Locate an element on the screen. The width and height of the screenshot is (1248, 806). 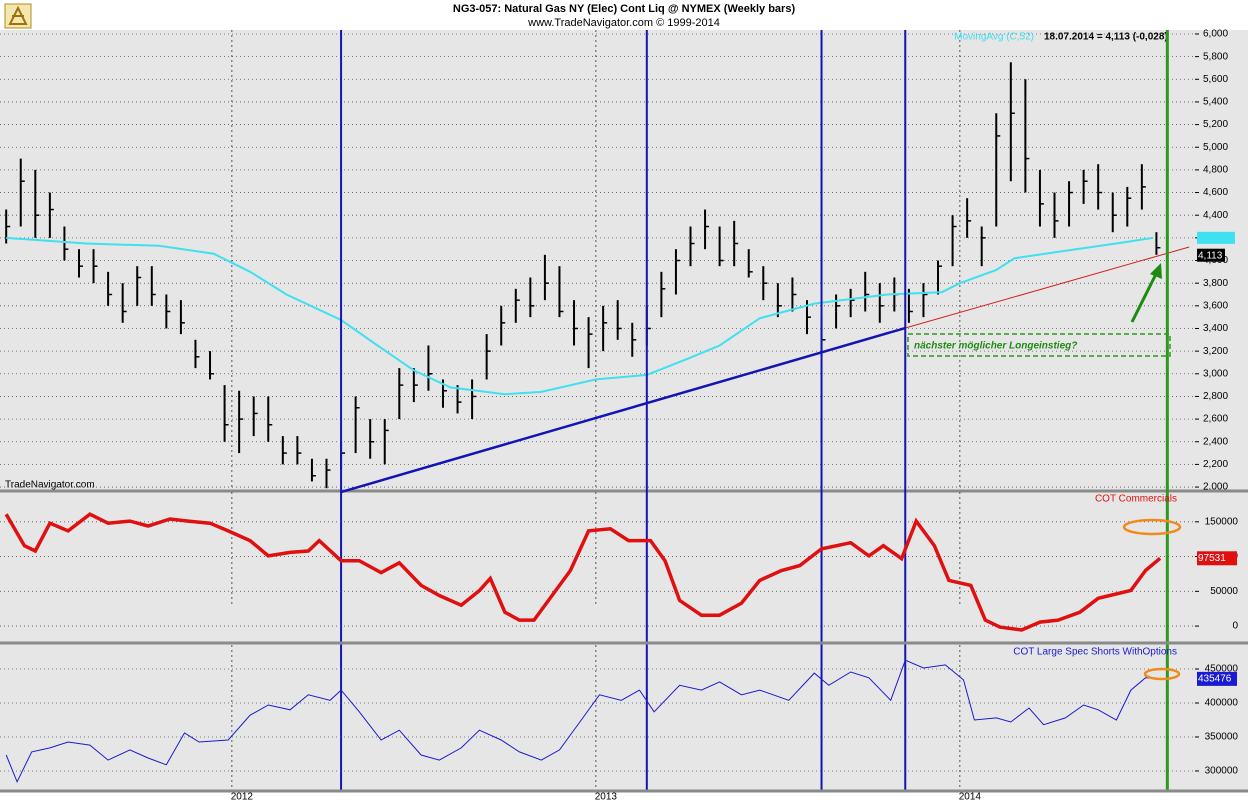
y-tick-label: 2,600 is located at coordinates (1215, 419).